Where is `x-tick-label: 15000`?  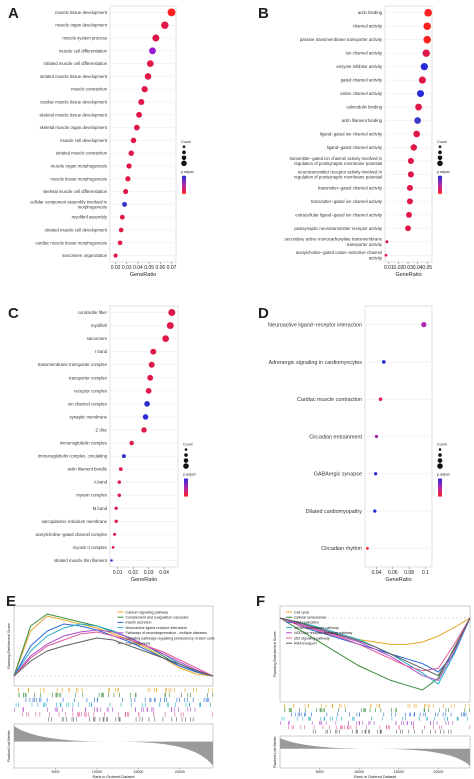 x-tick-label: 15000 is located at coordinates (399, 772).